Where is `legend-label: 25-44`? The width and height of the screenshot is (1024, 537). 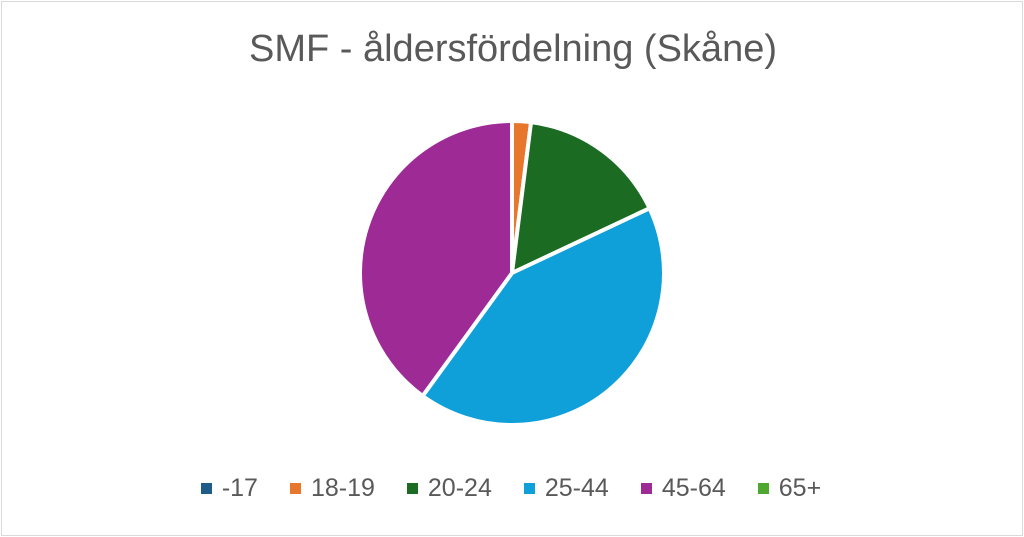 legend-label: 25-44 is located at coordinates (576, 488).